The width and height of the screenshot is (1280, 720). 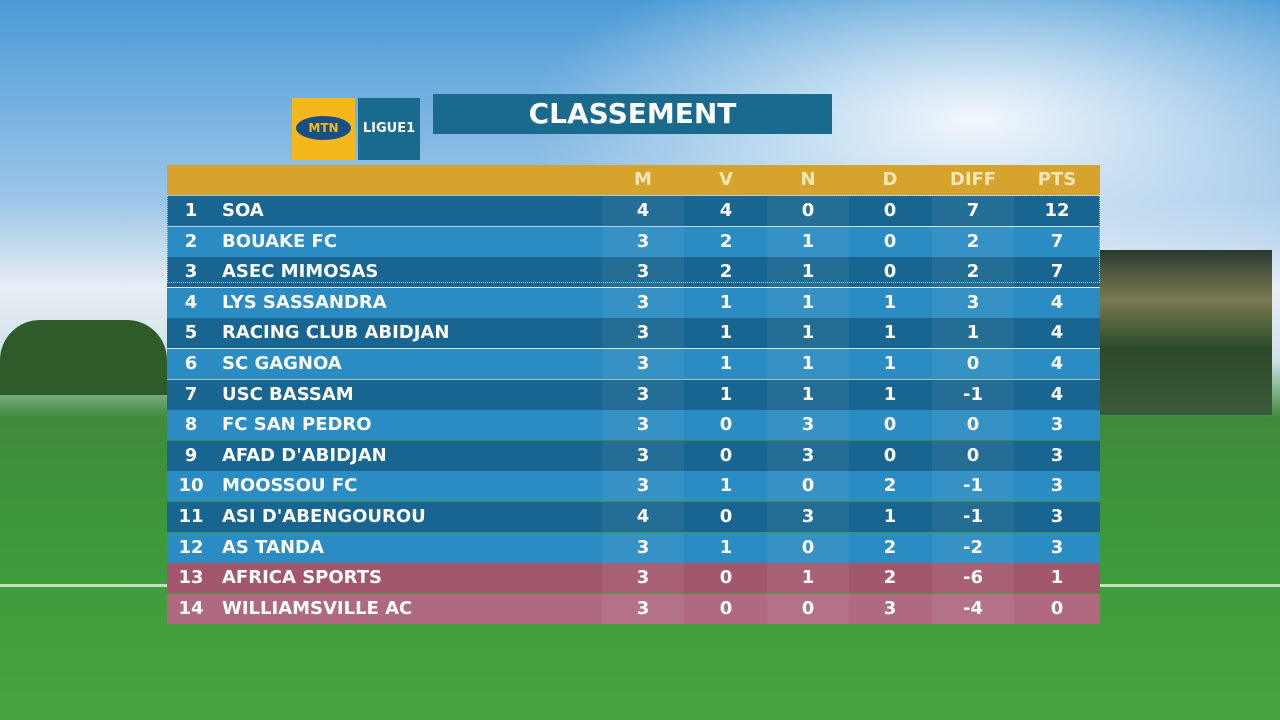 I want to click on table-row: 9 AFAD D'ABIDJAN 3 0 3 0 0 3, so click(x=633, y=455).